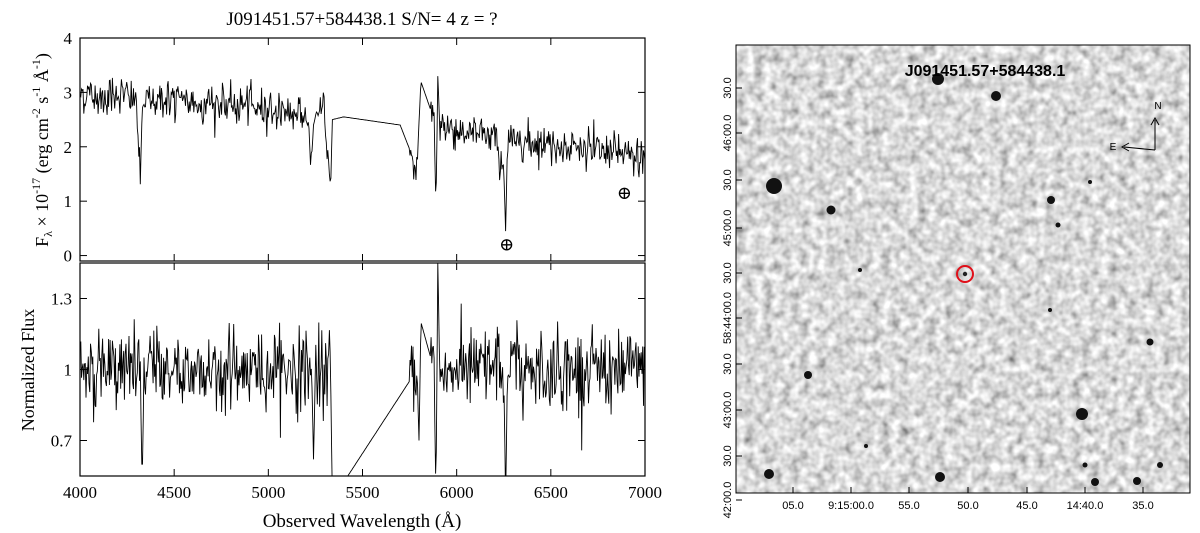  I want to click on ra-tick-label: 14:40.0, so click(1085, 506).